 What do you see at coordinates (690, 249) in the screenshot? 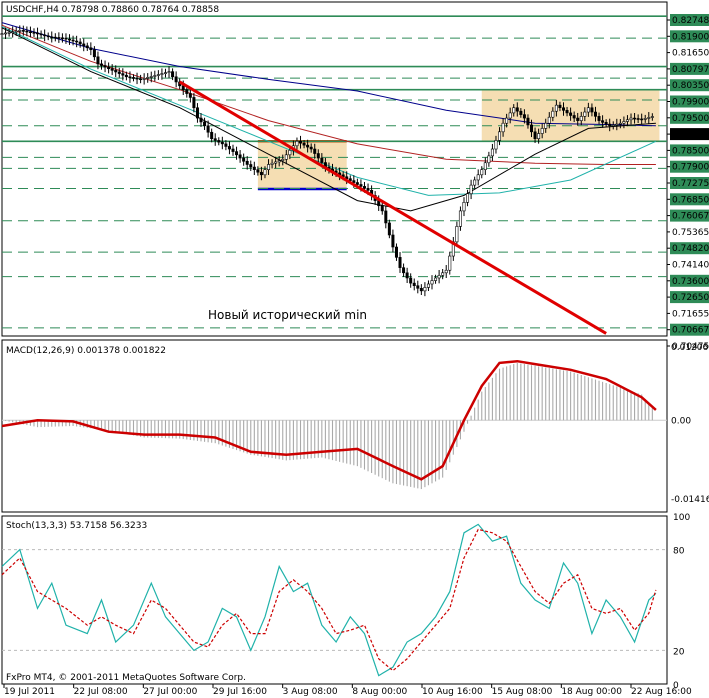
I see `price-label: 0.74820` at bounding box center [690, 249].